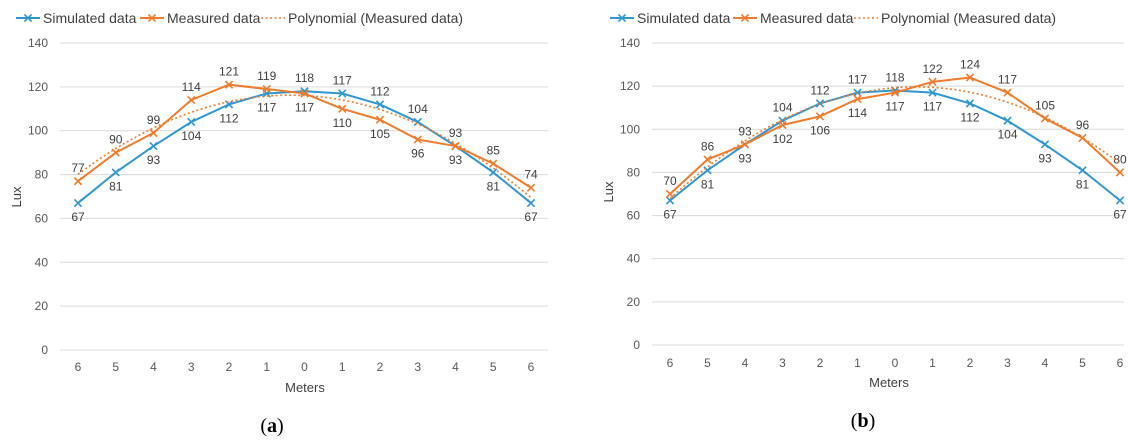  What do you see at coordinates (272, 426) in the screenshot?
I see `panel-label-letter: a` at bounding box center [272, 426].